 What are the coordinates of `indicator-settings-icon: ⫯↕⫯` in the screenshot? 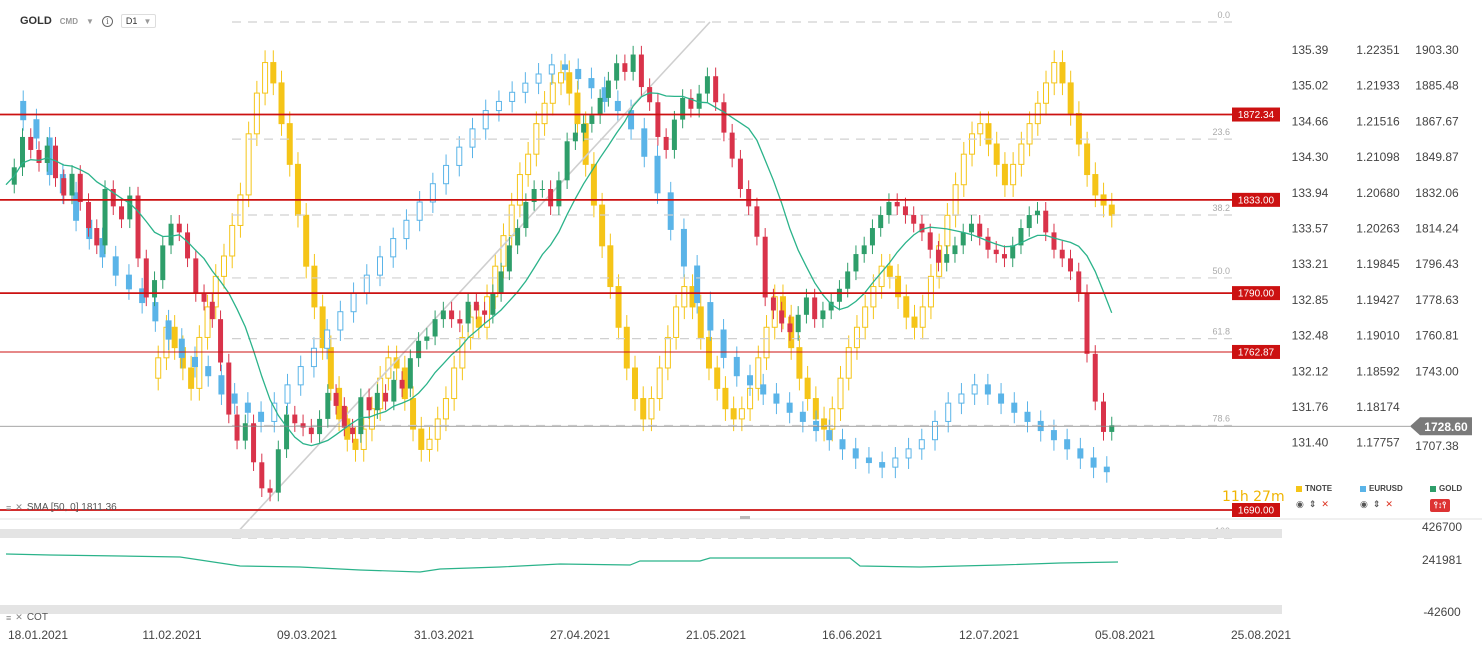 It's located at (1440, 505).